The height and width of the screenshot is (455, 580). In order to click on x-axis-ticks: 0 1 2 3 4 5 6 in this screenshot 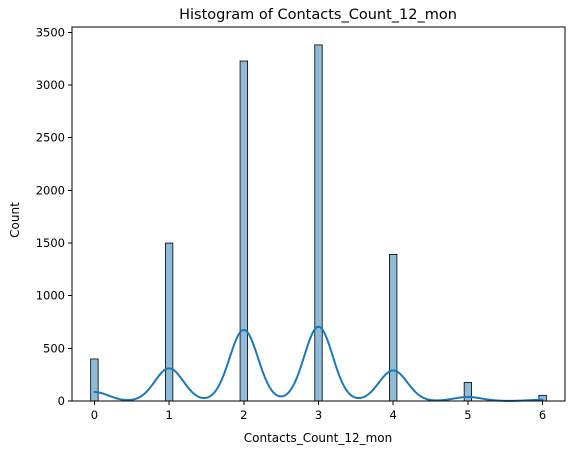, I will do `click(318, 411)`.